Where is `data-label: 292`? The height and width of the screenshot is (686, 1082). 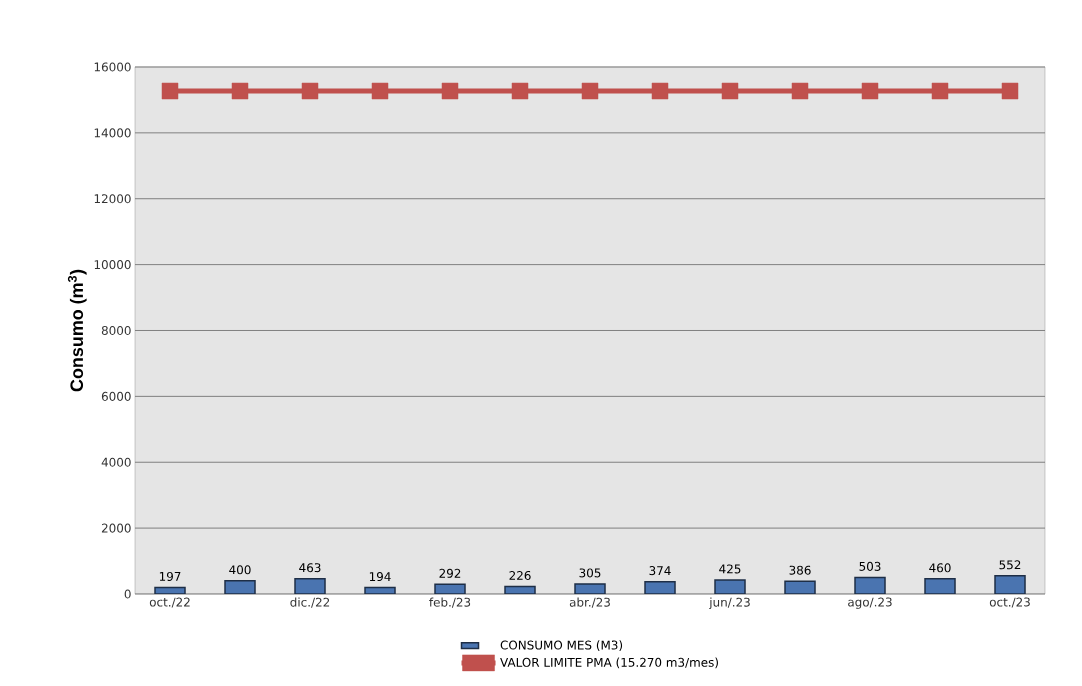 data-label: 292 is located at coordinates (450, 573).